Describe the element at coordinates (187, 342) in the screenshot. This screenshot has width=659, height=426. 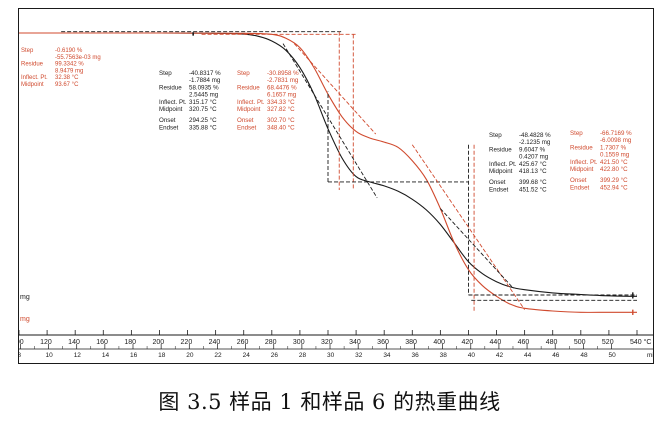
I see `x-tick-label: 220` at that location.